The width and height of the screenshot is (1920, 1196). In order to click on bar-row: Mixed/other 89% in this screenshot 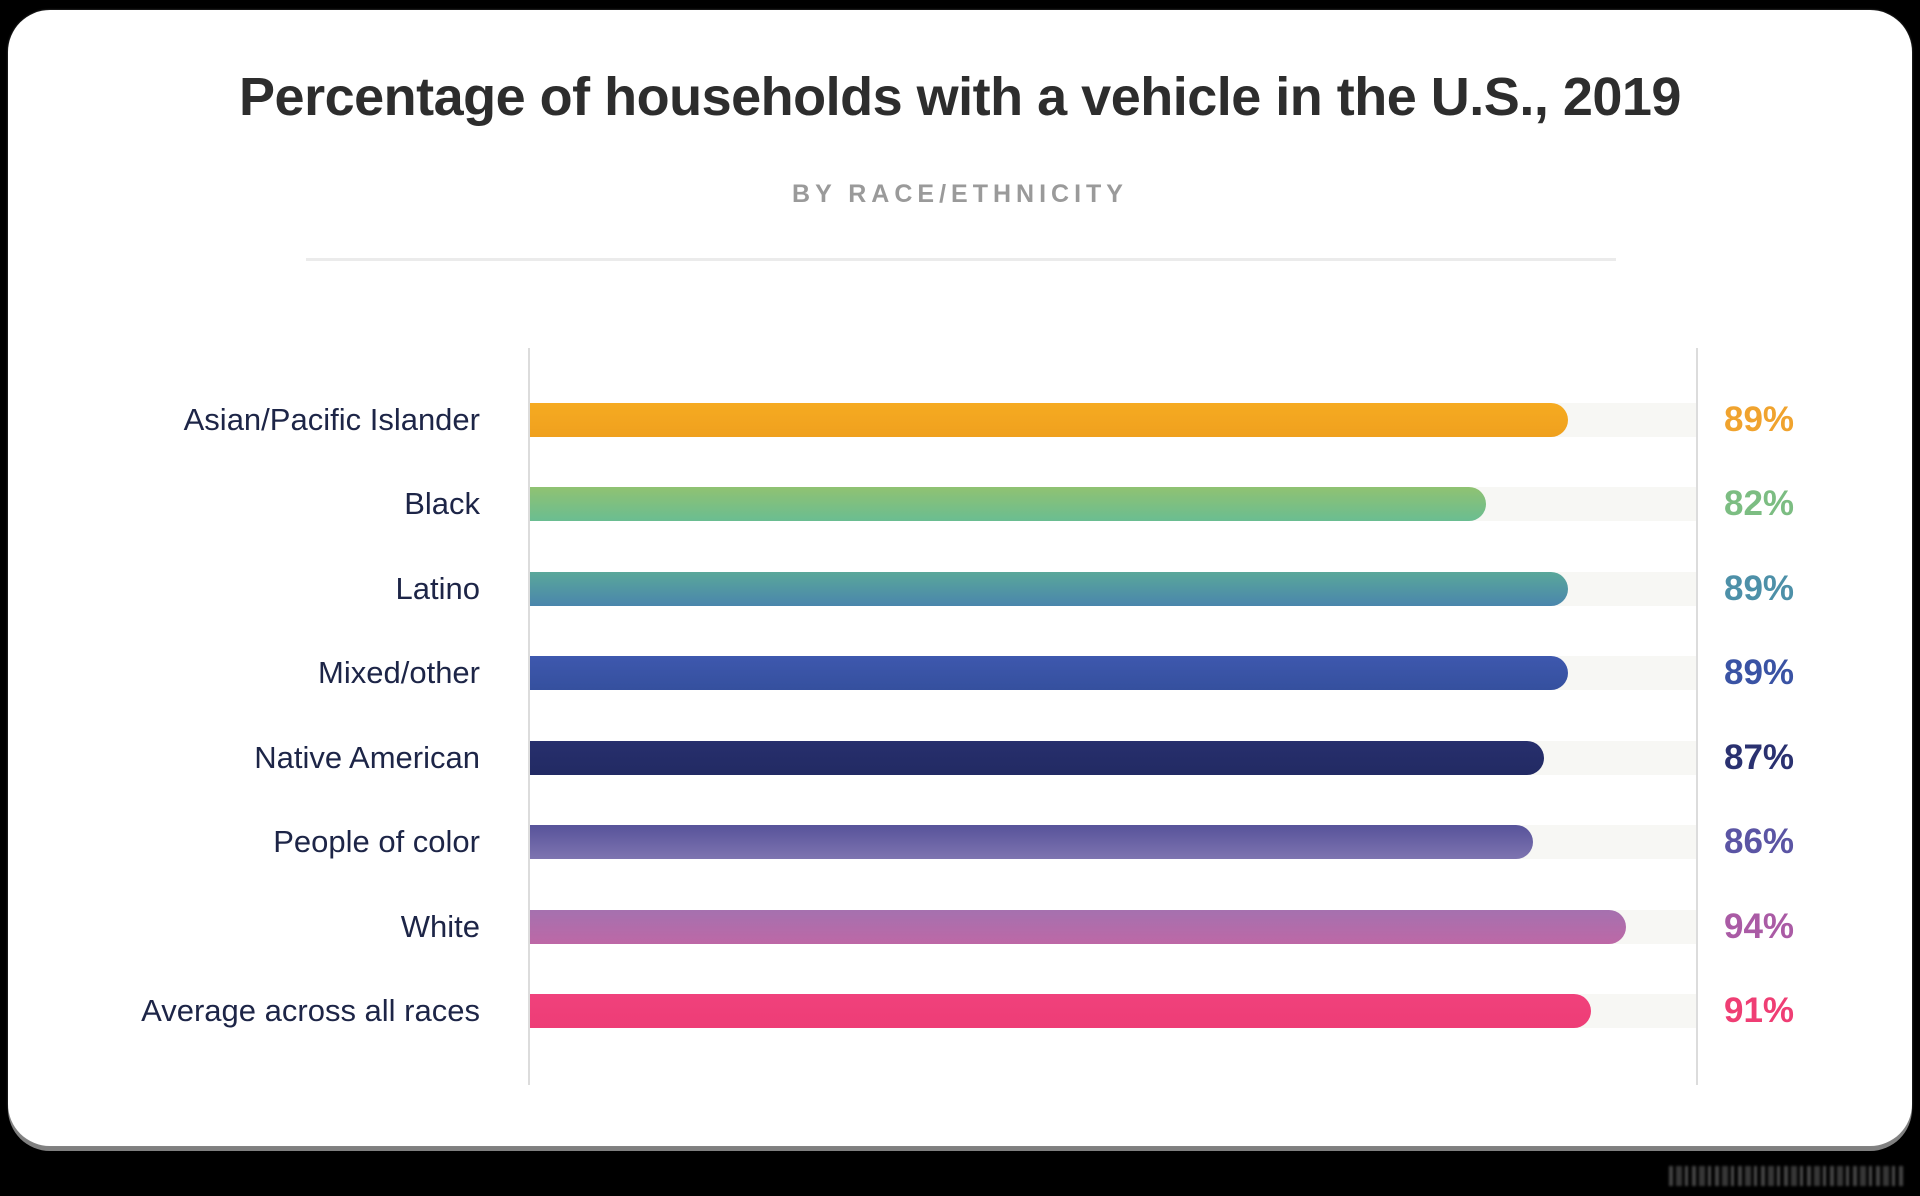, I will do `click(1056, 672)`.